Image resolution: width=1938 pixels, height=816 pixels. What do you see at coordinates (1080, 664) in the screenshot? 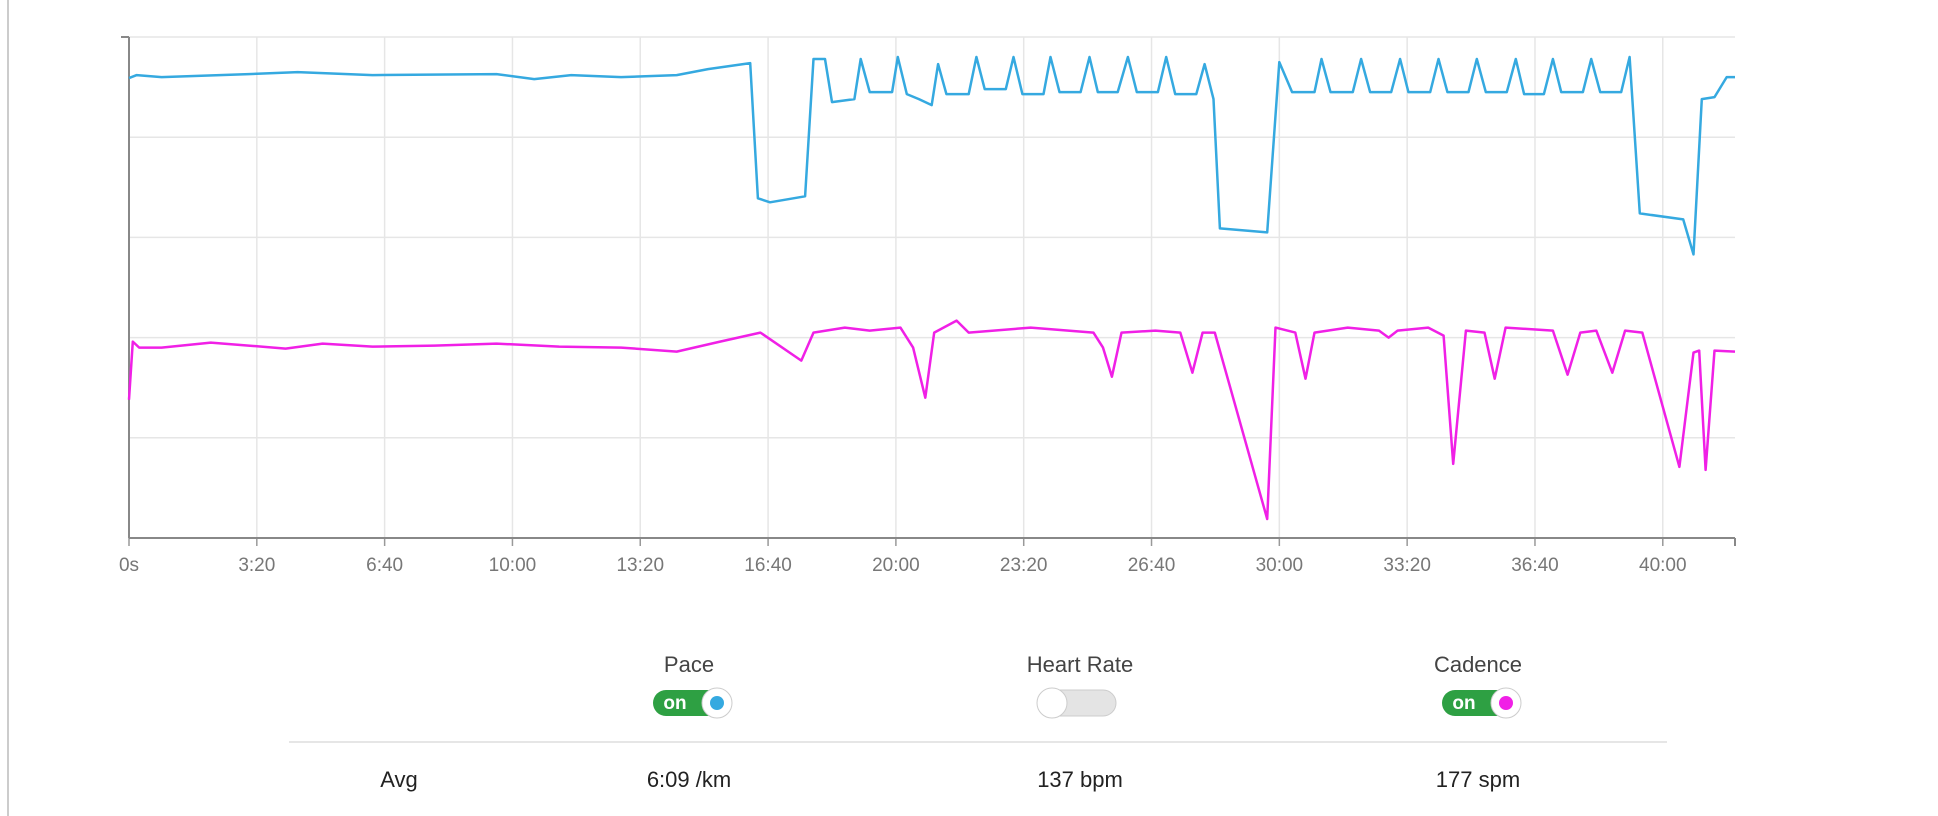
I see `control-label: Heart Rate` at bounding box center [1080, 664].